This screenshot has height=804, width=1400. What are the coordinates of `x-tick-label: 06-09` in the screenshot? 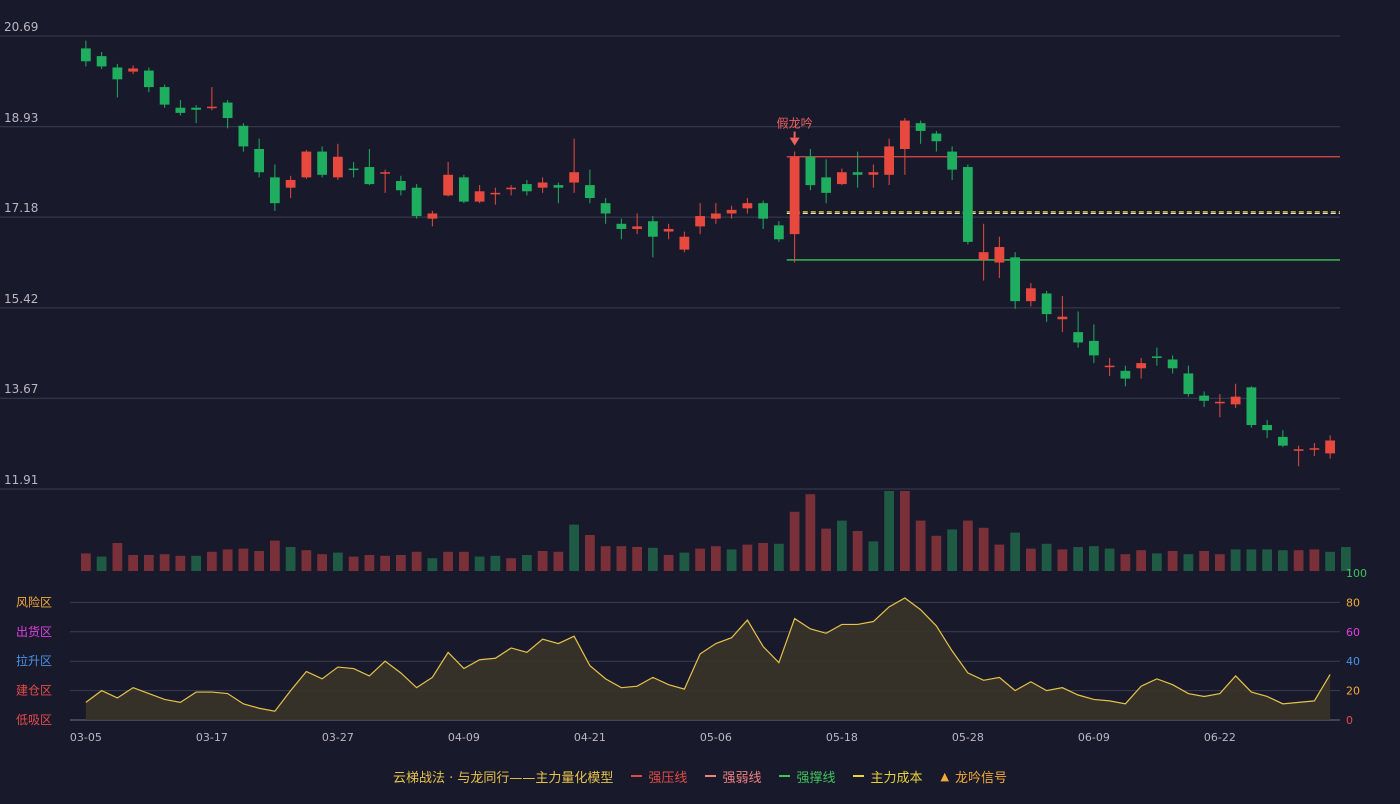 It's located at (1094, 737).